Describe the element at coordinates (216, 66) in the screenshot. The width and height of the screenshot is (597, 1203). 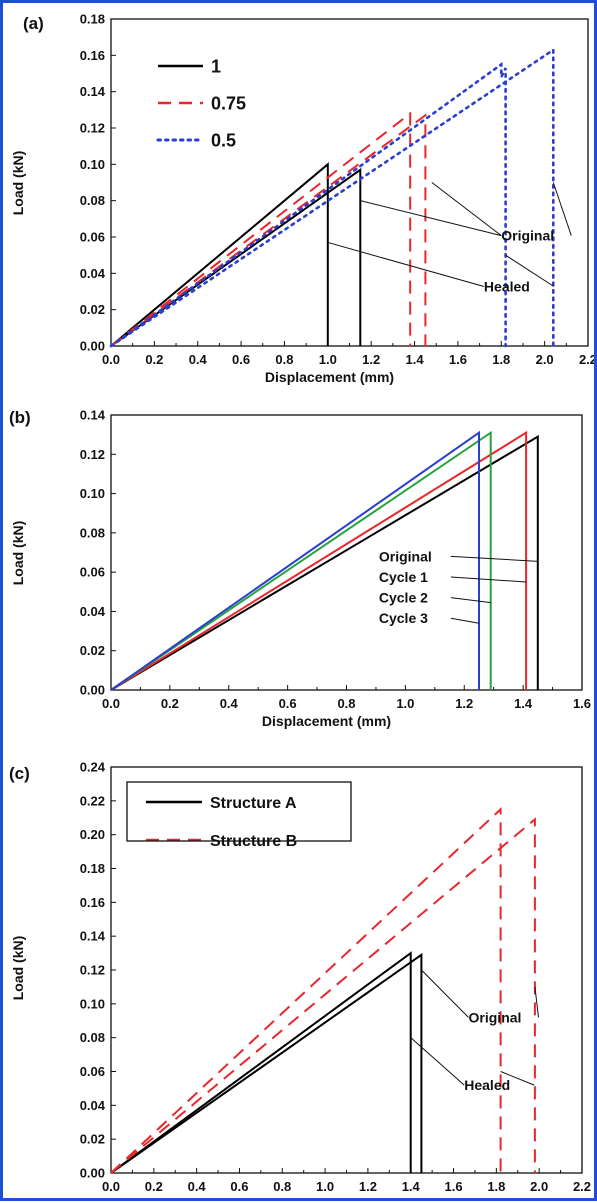
I see `legend-label: 1` at that location.